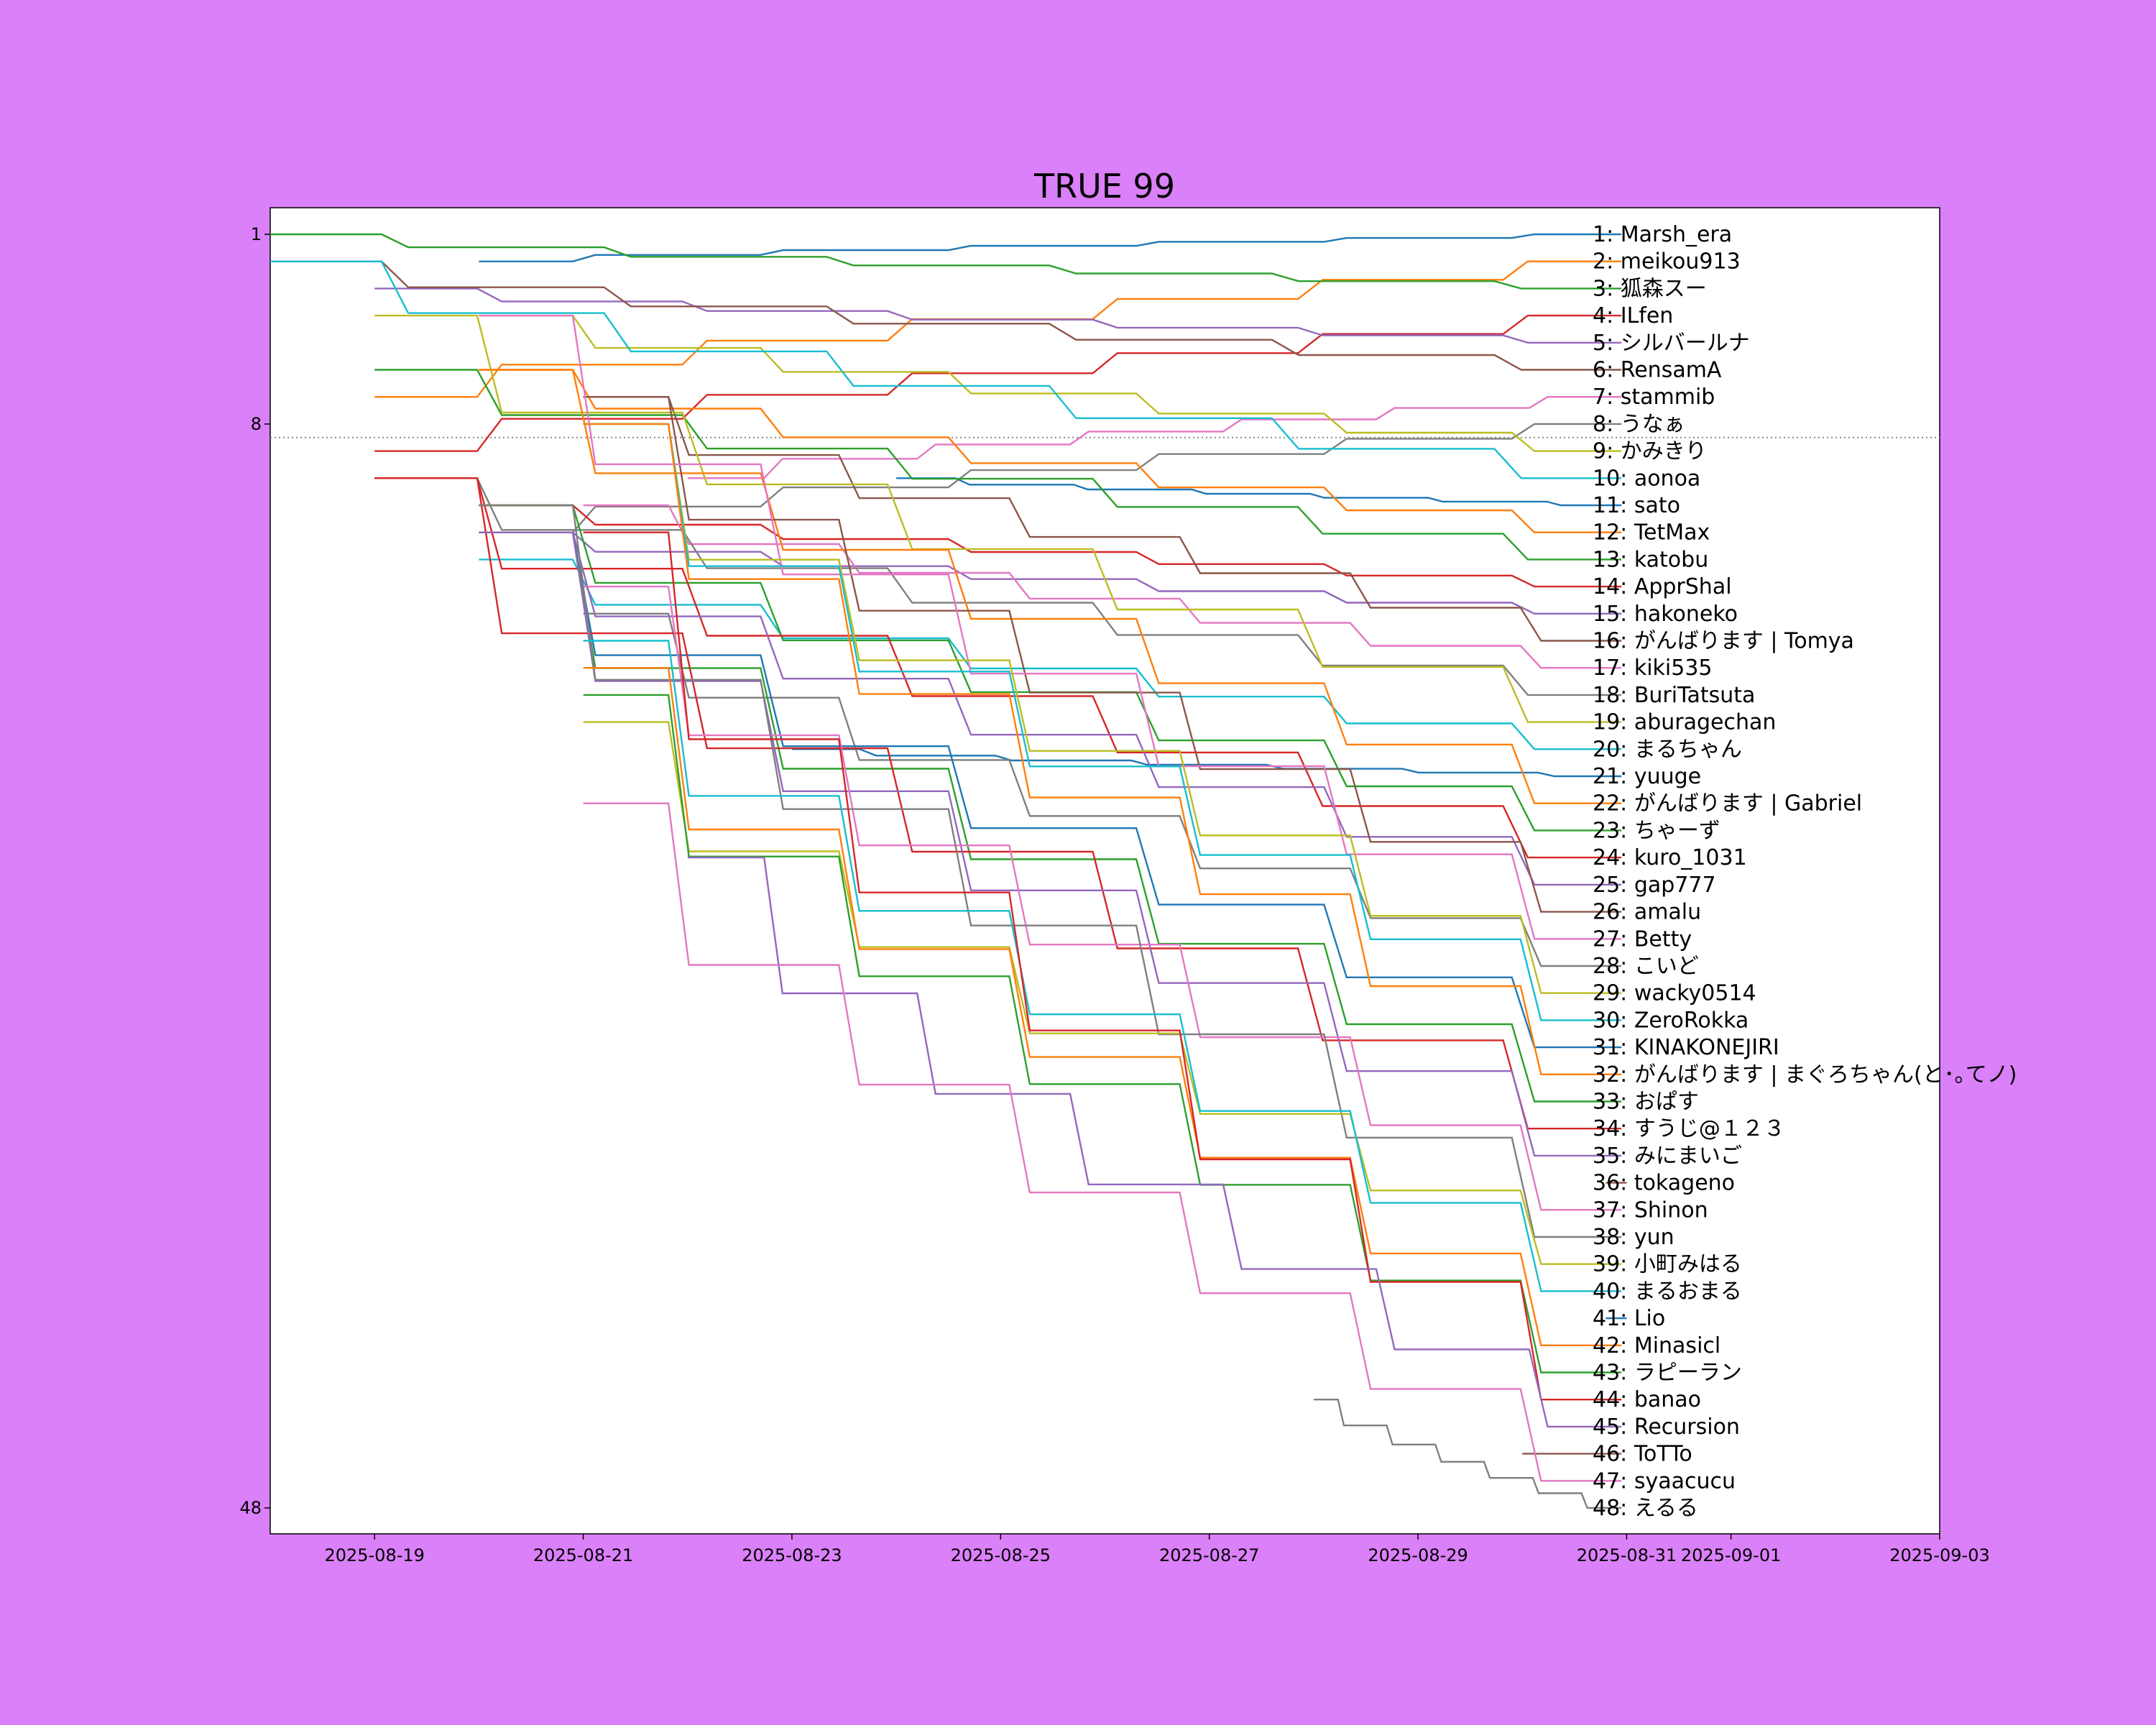  I want to click on x-tick-label: 2025-08-31, so click(1627, 1555).